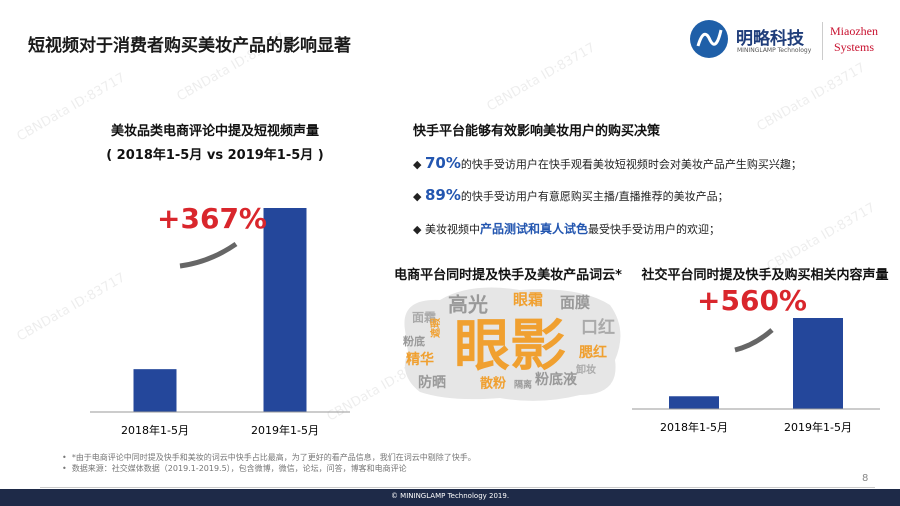  I want to click on bullet-text: 最受快手受访用户的欢迎；, so click(653, 229).